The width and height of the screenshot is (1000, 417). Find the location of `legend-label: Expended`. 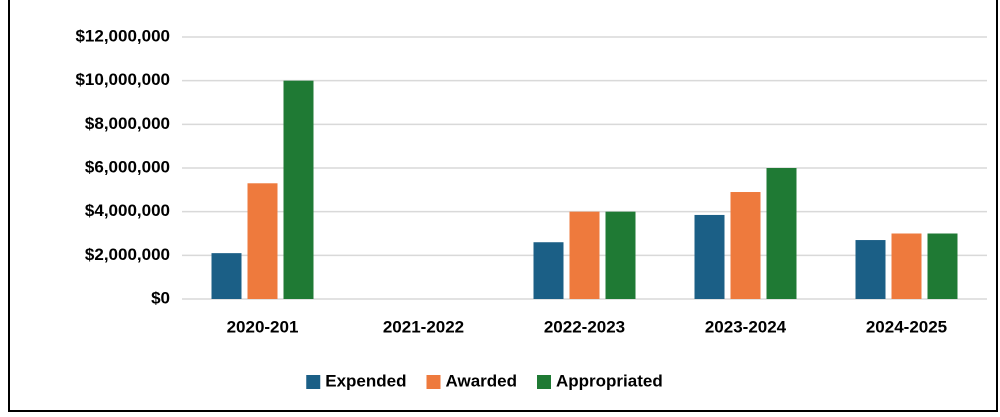

legend-label: Expended is located at coordinates (365, 380).